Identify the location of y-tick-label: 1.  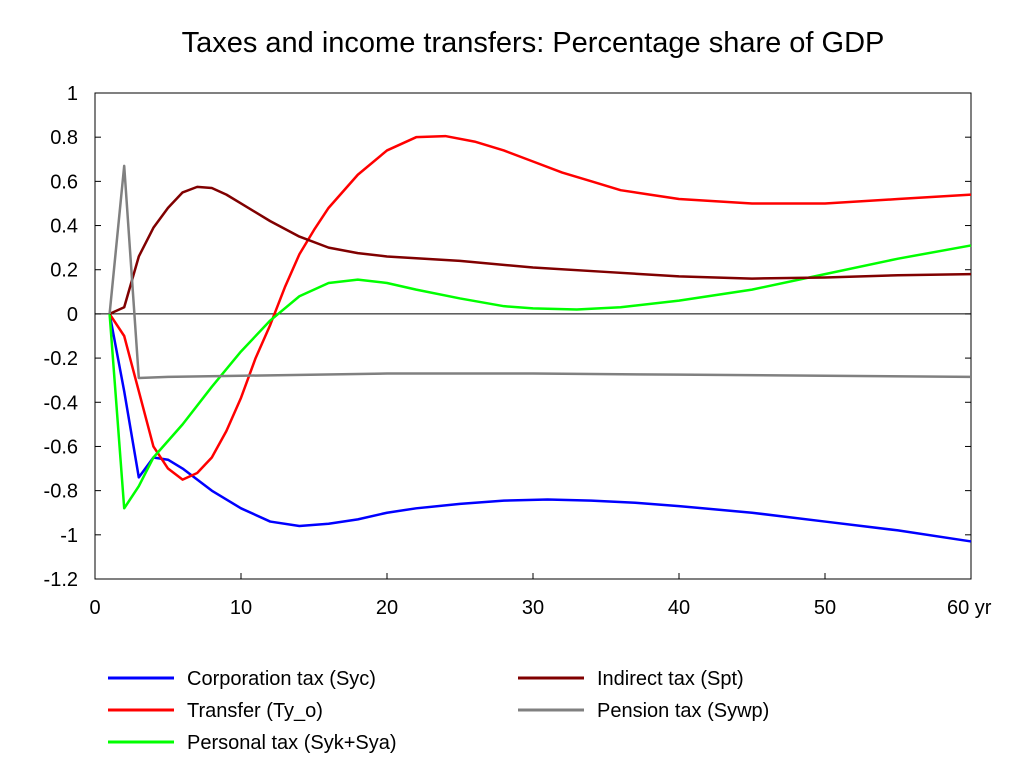
(72, 94).